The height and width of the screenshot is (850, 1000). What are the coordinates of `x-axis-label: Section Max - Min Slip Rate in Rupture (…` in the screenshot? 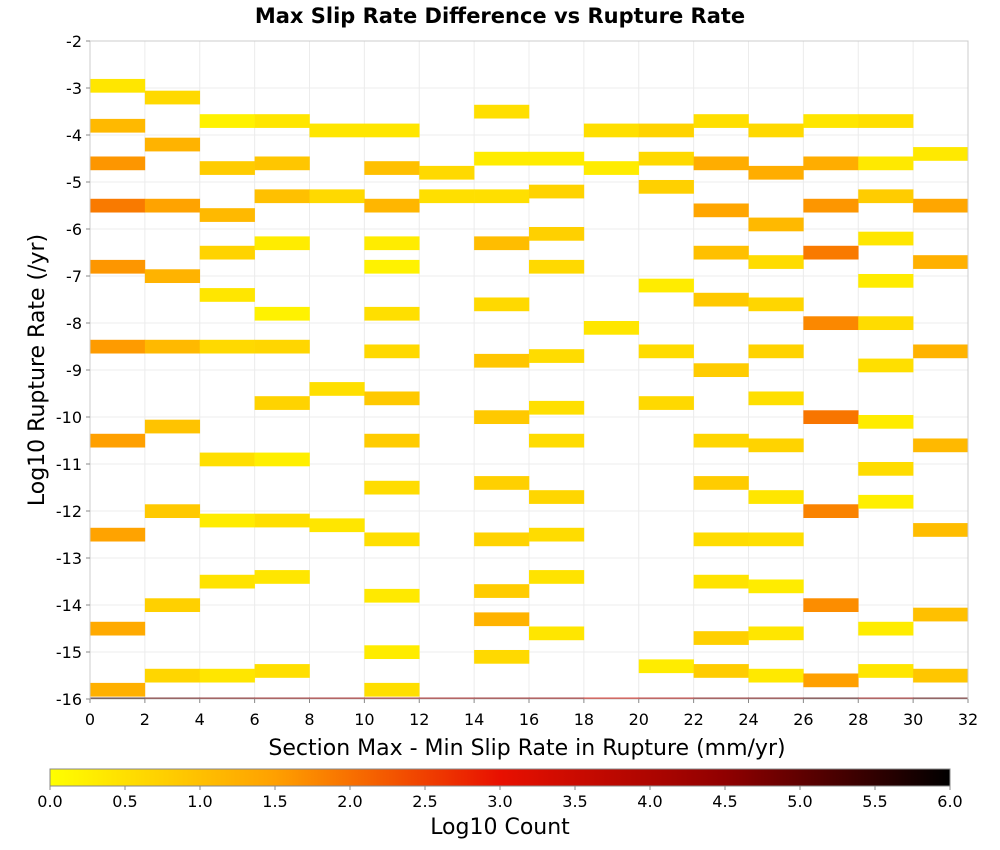 It's located at (526, 748).